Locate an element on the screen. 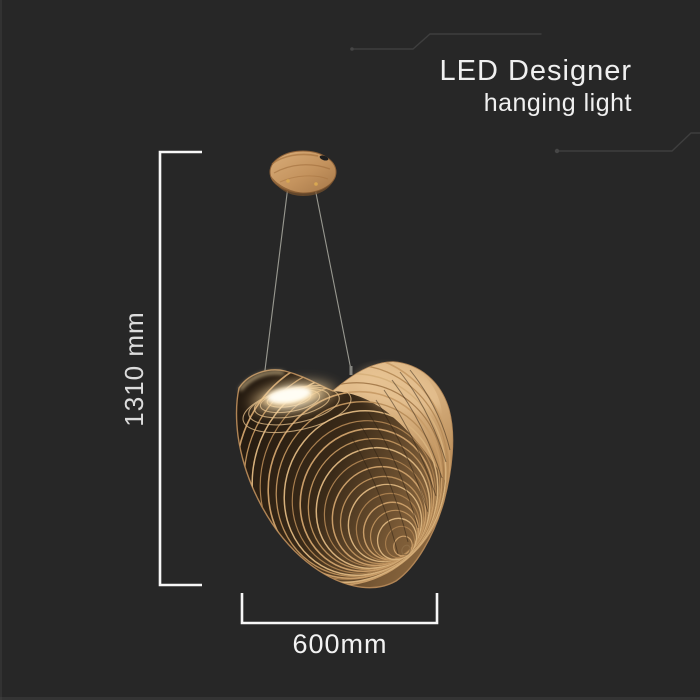 The height and width of the screenshot is (700, 700). bottom-edge-artifact is located at coordinates (350, 698).